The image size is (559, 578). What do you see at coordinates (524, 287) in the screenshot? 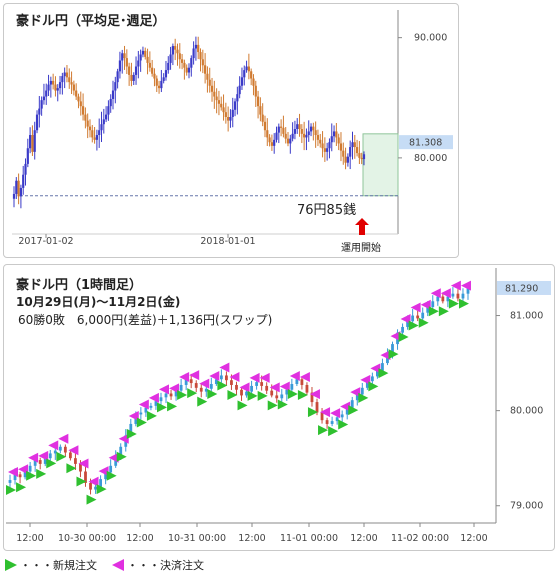
I see `current-price-tag` at bounding box center [524, 287].